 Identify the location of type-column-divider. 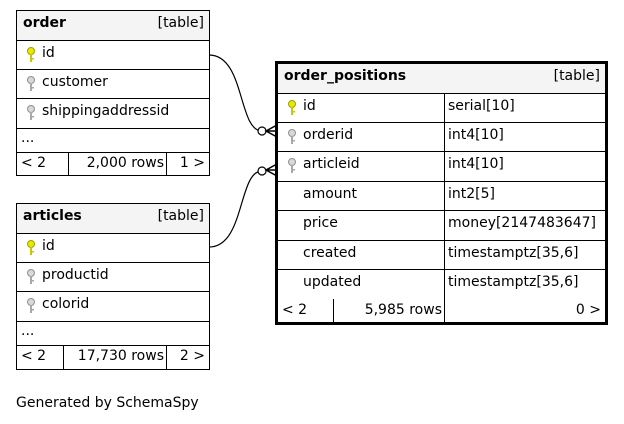
(444, 207).